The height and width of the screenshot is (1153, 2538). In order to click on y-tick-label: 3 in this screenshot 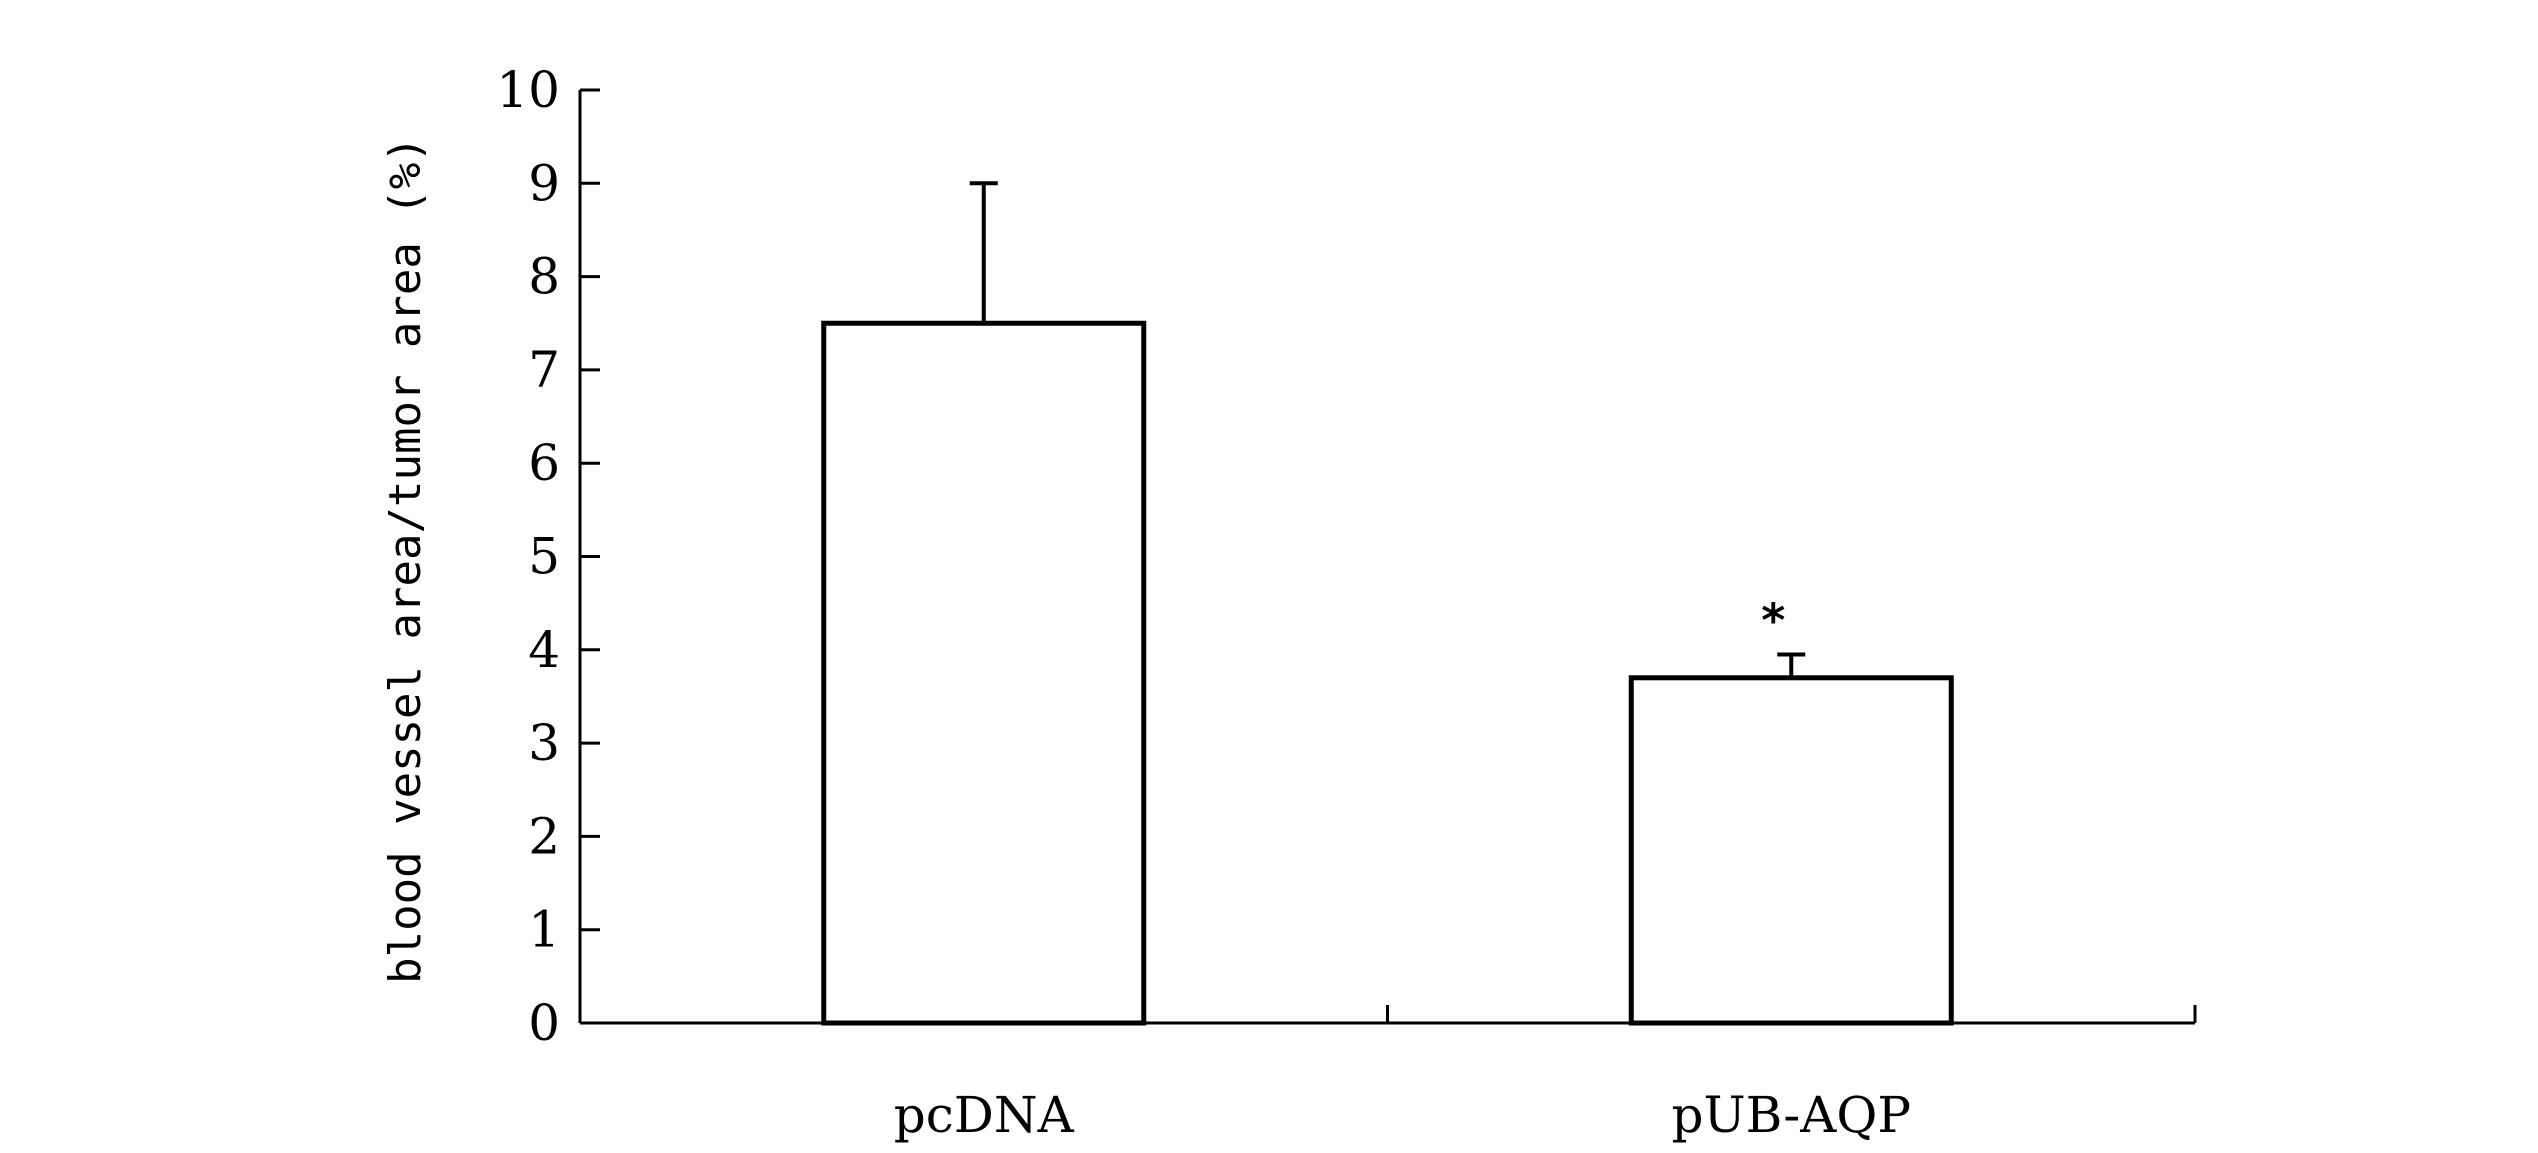, I will do `click(544, 743)`.